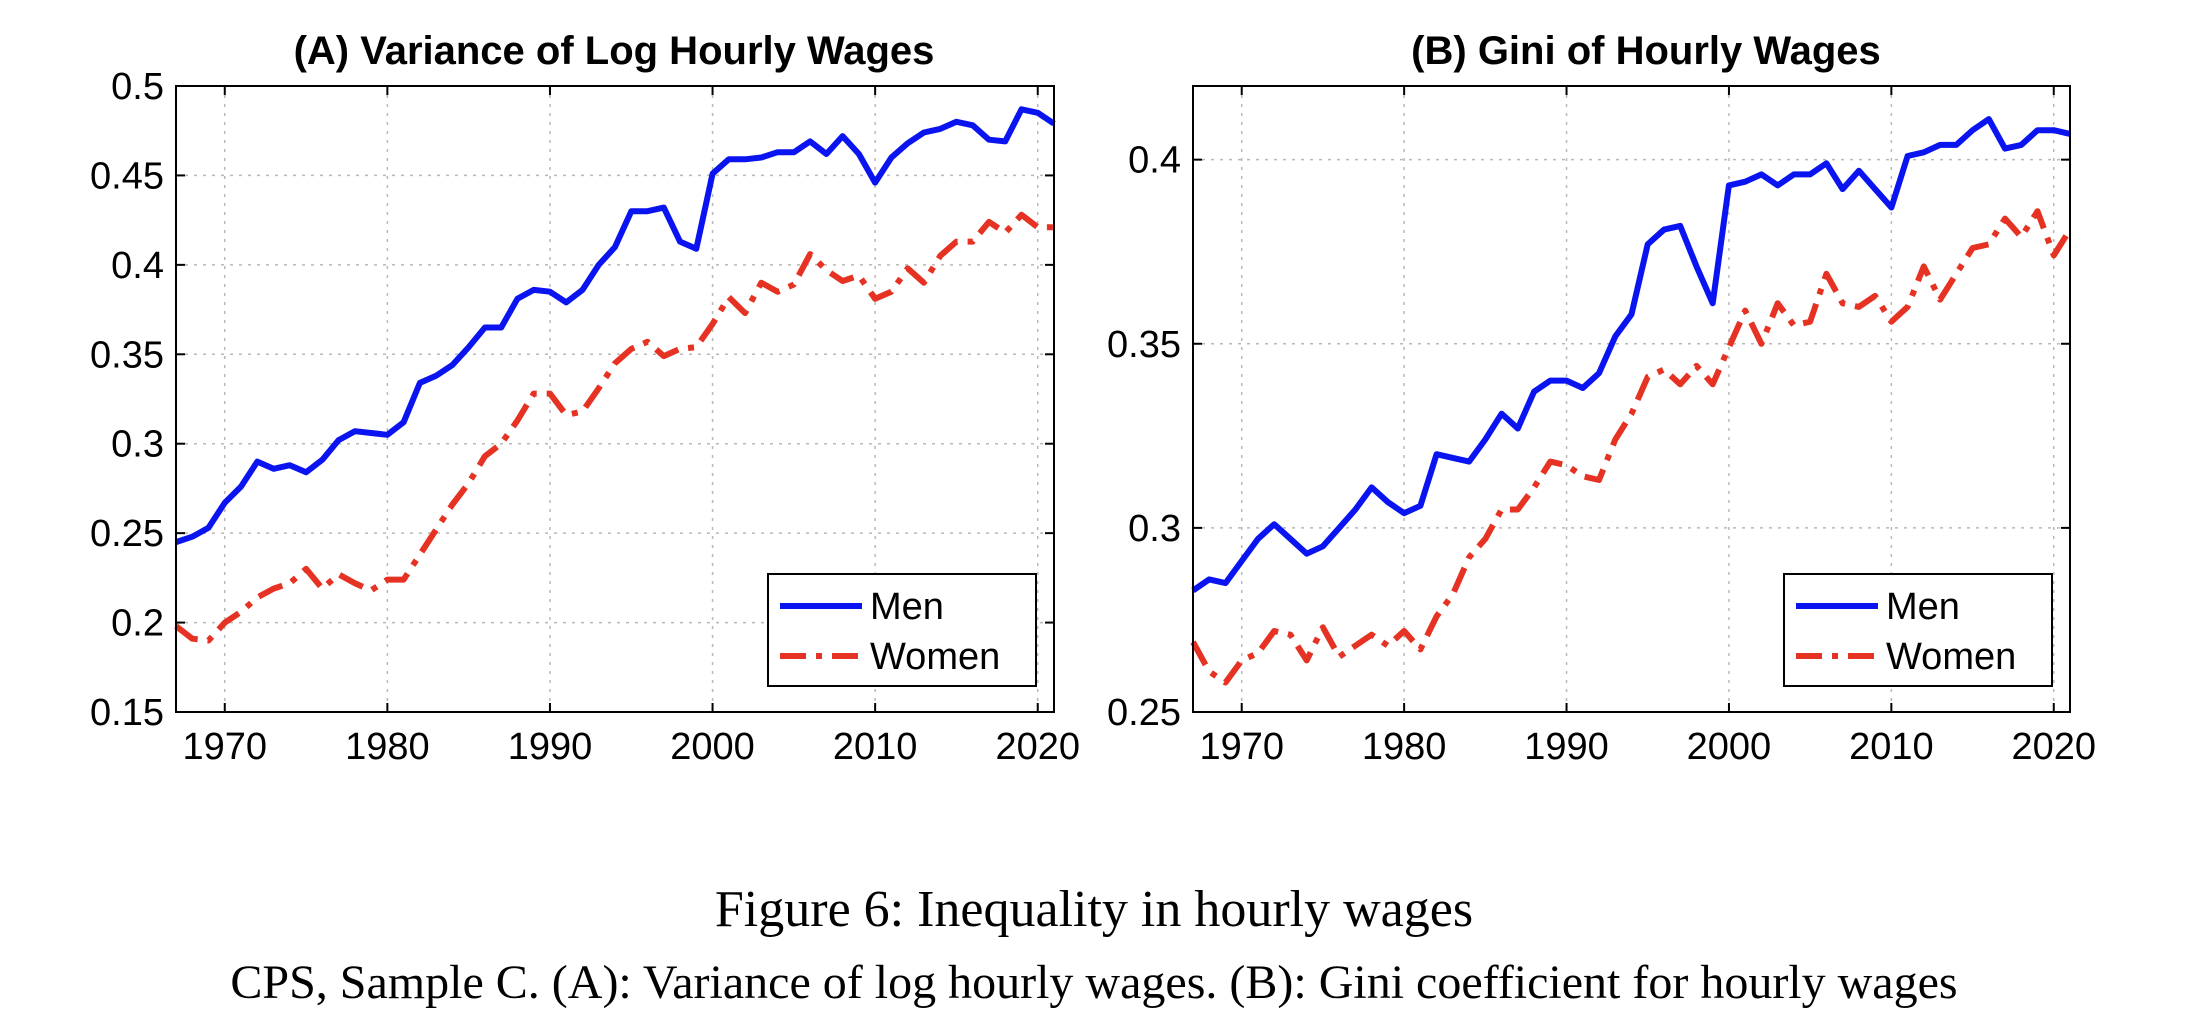 Image resolution: width=2188 pixels, height=1034 pixels. What do you see at coordinates (387, 747) in the screenshot?
I see `panel-a-xtick-label-1980: 1980` at bounding box center [387, 747].